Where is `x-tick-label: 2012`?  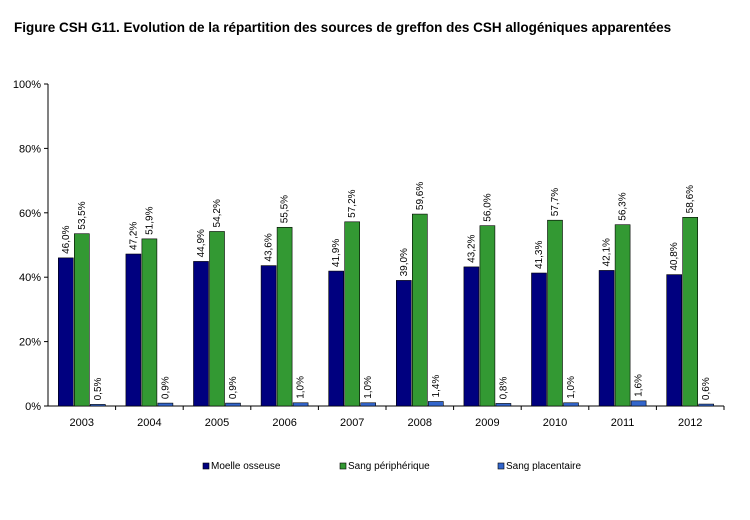
x-tick-label: 2012 is located at coordinates (690, 423).